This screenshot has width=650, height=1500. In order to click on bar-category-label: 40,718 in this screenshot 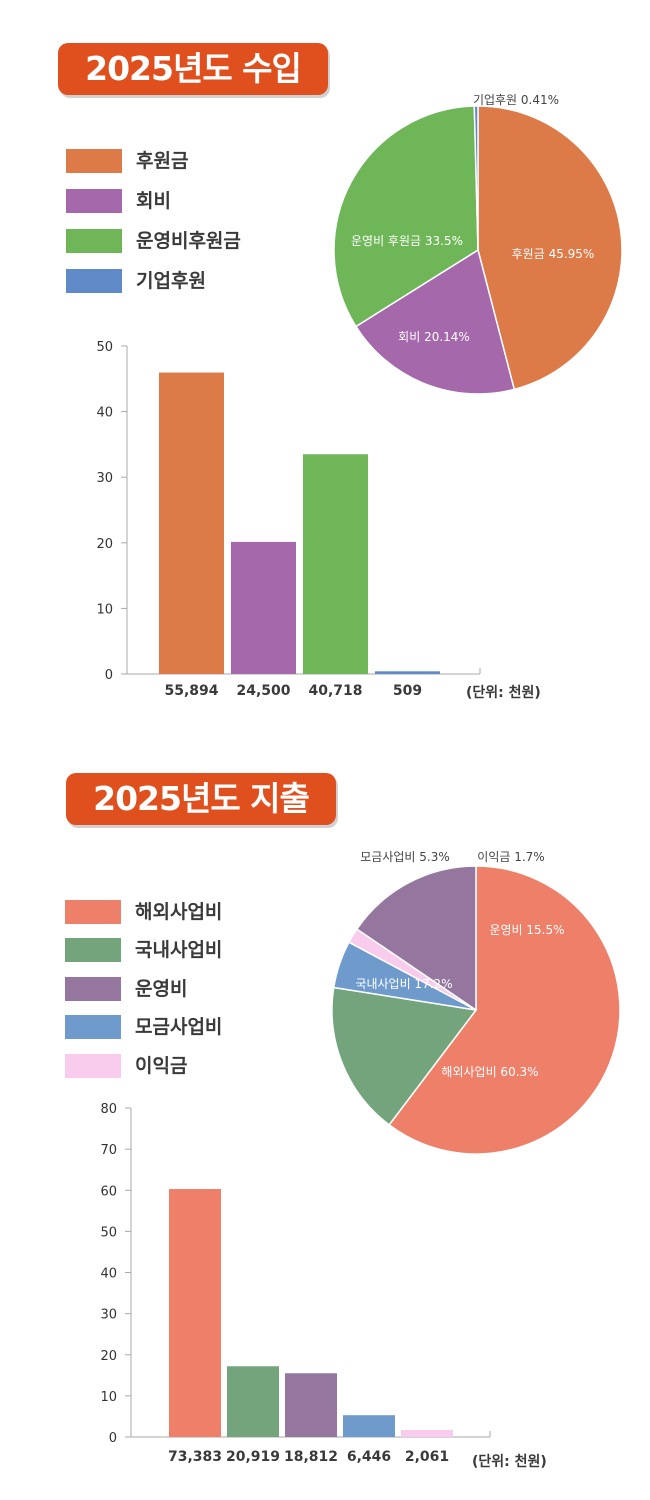, I will do `click(335, 691)`.